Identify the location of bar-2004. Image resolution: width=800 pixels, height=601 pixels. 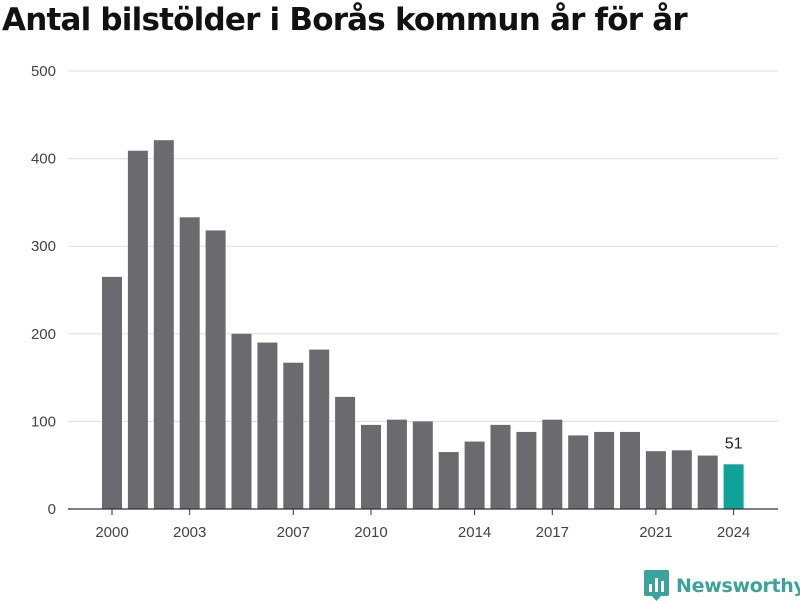
(215, 369).